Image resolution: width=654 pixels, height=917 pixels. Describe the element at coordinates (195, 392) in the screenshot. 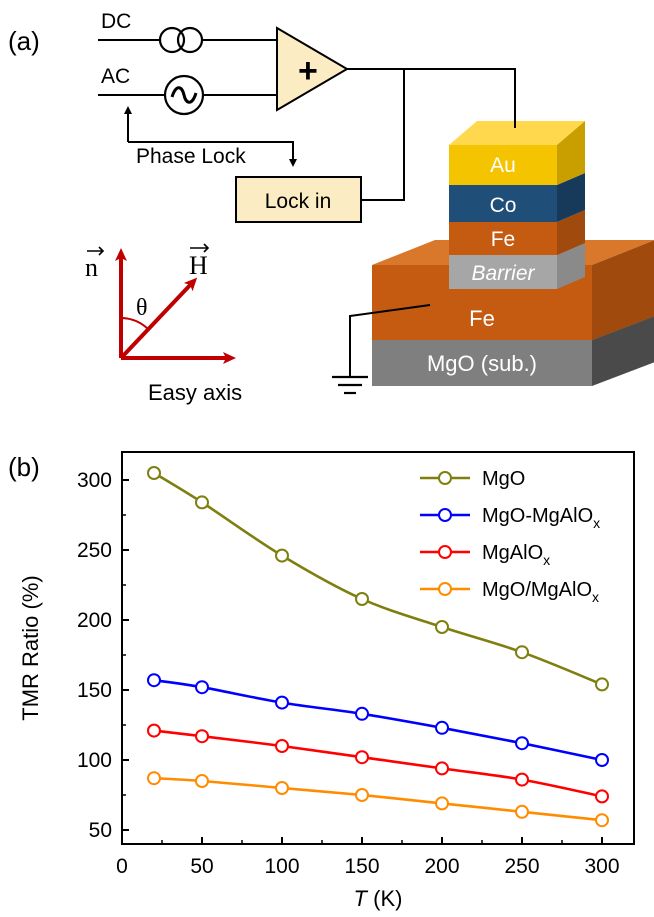

I see `easy-axis-label: Easy axis` at that location.